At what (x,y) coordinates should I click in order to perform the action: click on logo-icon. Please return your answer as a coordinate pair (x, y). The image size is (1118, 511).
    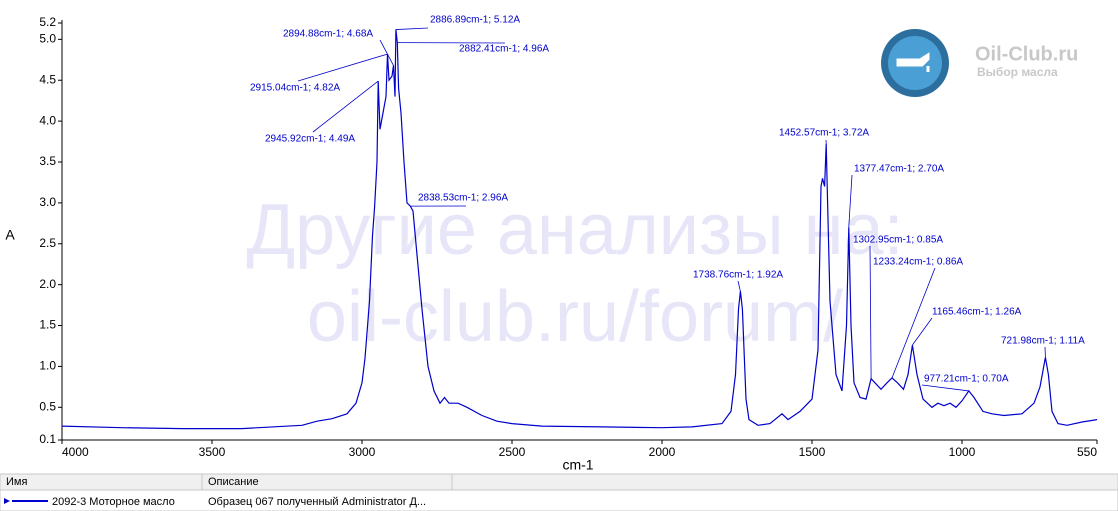
    Looking at the image, I should click on (913, 62).